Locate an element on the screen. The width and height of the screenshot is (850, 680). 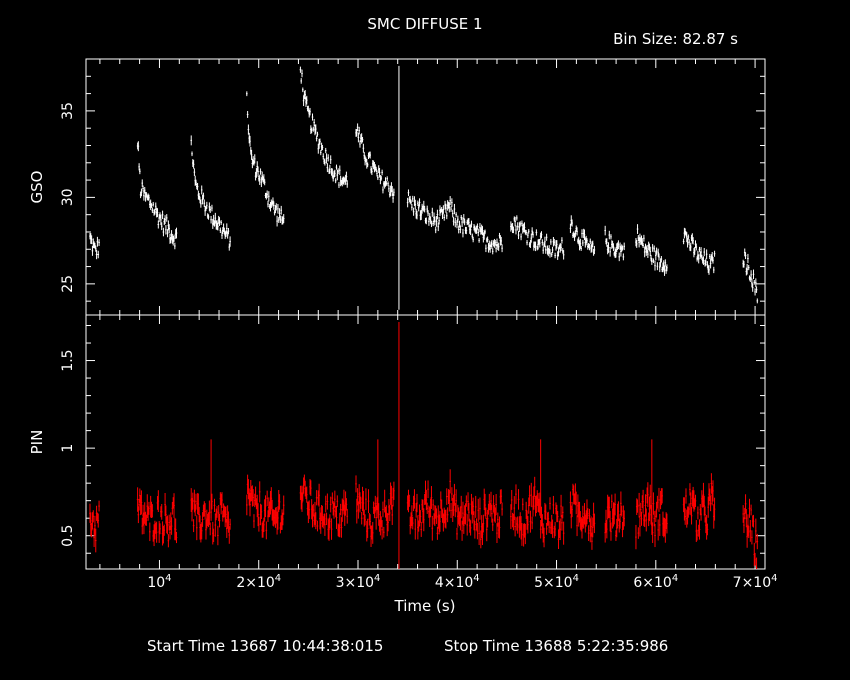
pin-axis-label: PIN is located at coordinates (37, 442).